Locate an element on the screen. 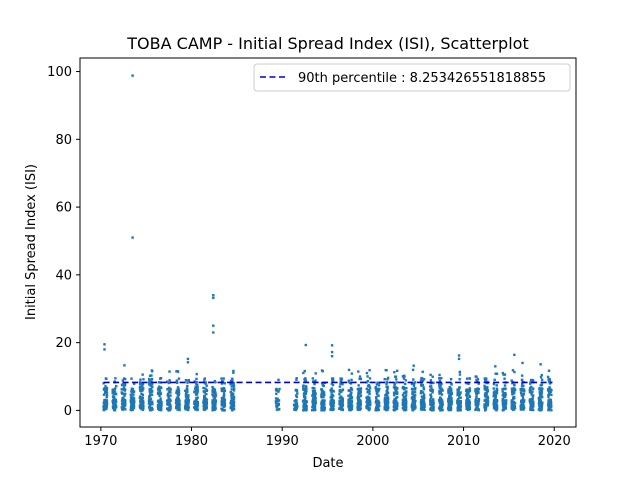  x-tick-label: 1990 is located at coordinates (282, 441).